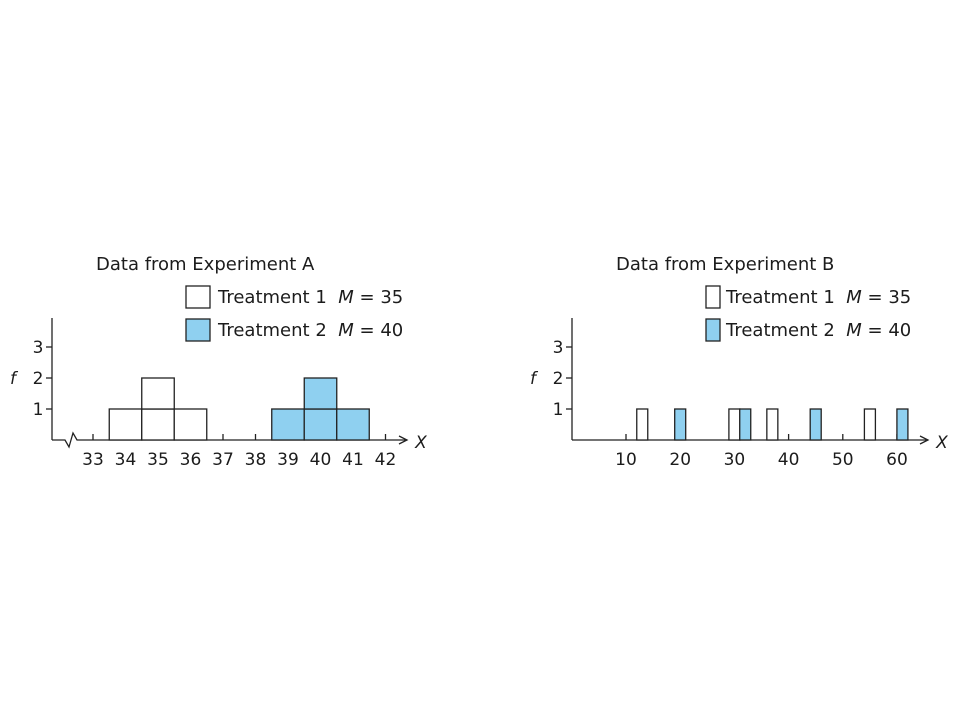 Image resolution: width=960 pixels, height=720 pixels. I want to click on x-tick-label: 37, so click(223, 460).